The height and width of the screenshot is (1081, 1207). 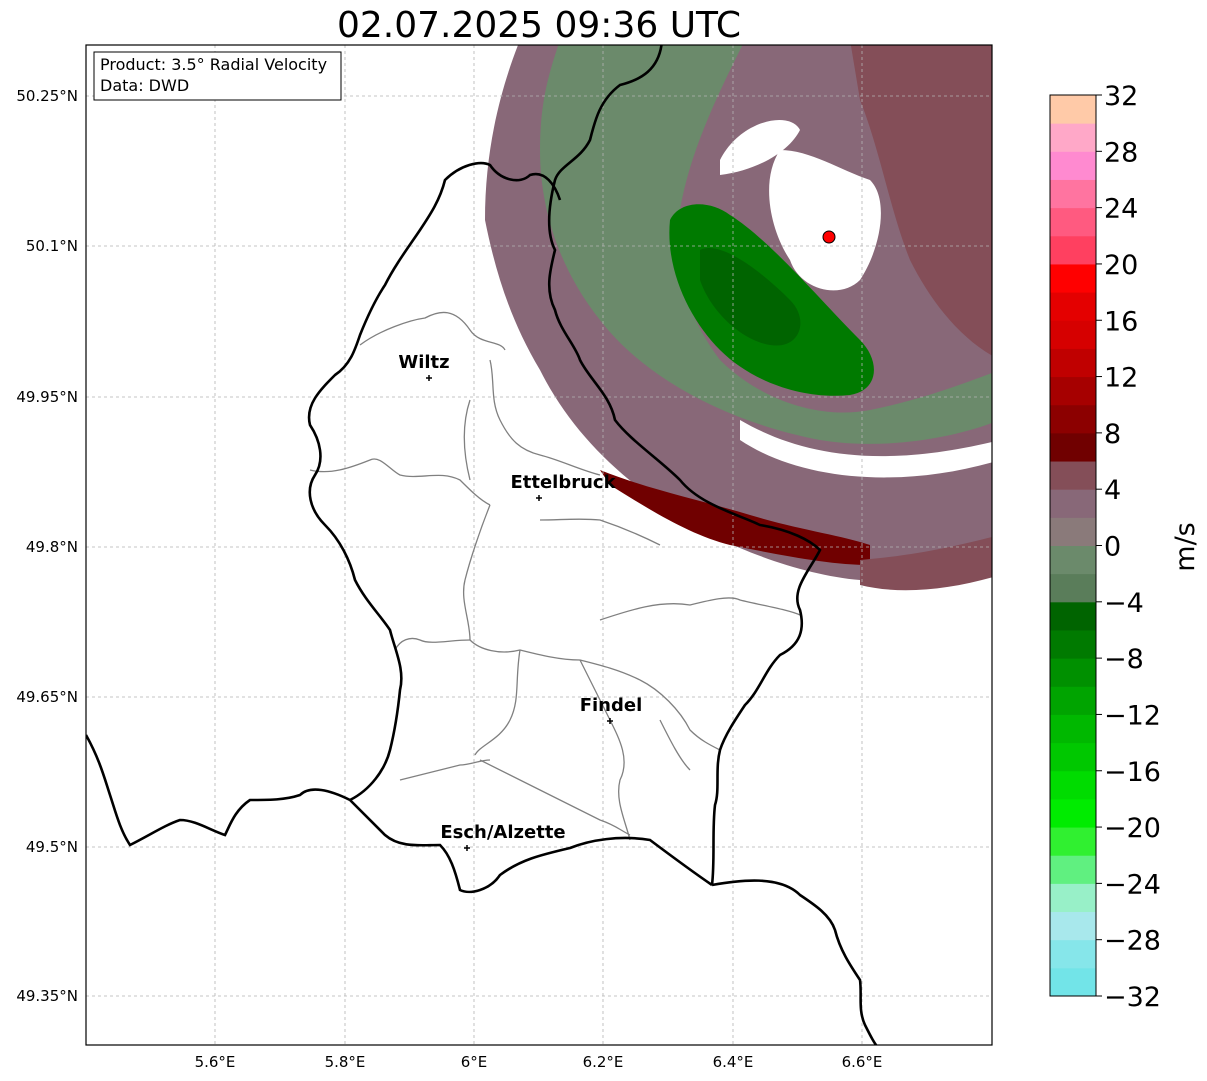 I want to click on colorbar-unit-label: m/s, so click(x=1185, y=546).